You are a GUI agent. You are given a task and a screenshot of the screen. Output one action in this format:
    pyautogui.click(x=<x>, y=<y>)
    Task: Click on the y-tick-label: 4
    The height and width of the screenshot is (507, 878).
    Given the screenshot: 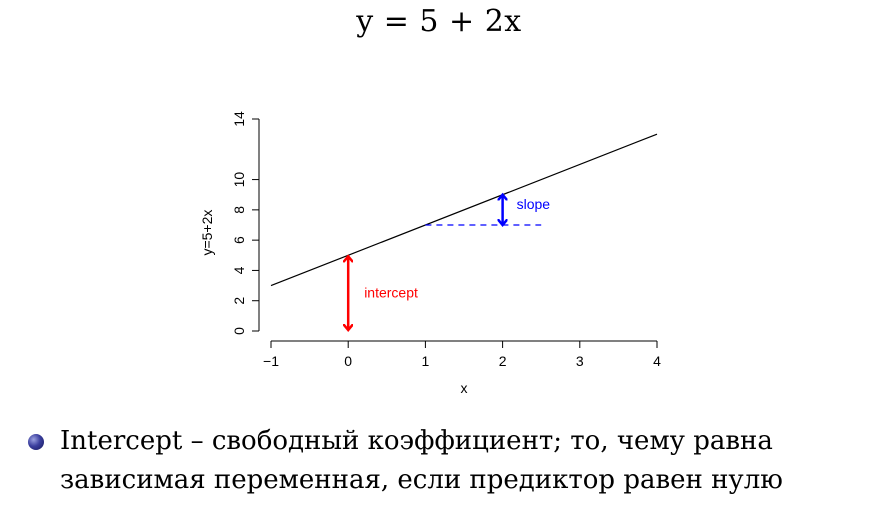 What is the action you would take?
    pyautogui.click(x=239, y=270)
    